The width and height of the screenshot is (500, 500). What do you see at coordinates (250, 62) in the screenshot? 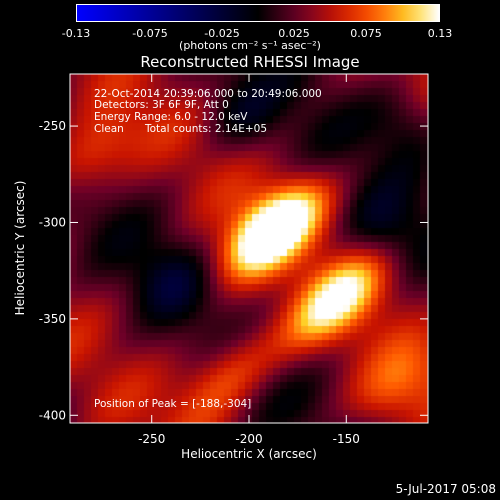
I see `chart-title: Reconstructed RHESSI Image` at bounding box center [250, 62].